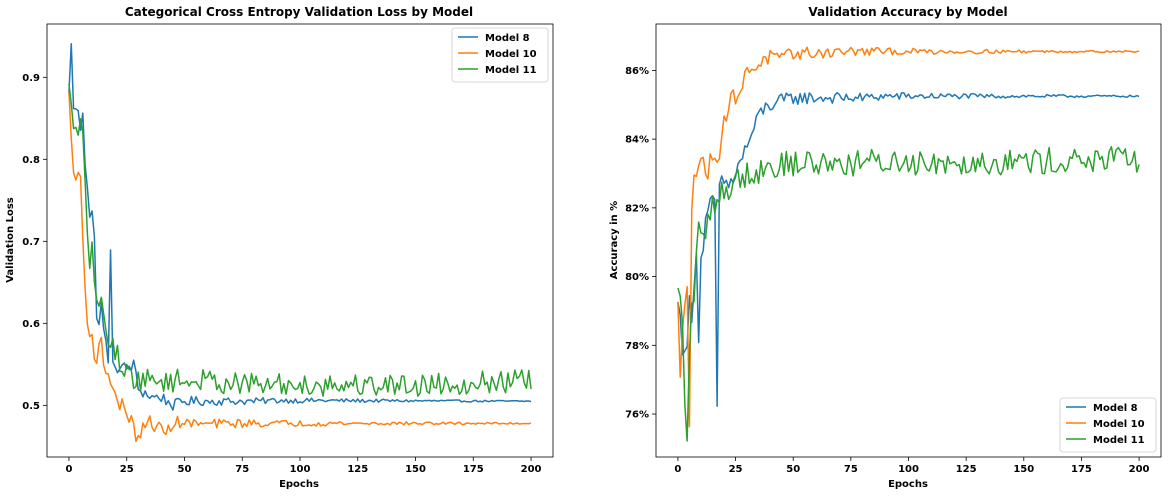 The image size is (1169, 496). What do you see at coordinates (908, 484) in the screenshot?
I see `accuracy-chart-xlabel: Epochs` at bounding box center [908, 484].